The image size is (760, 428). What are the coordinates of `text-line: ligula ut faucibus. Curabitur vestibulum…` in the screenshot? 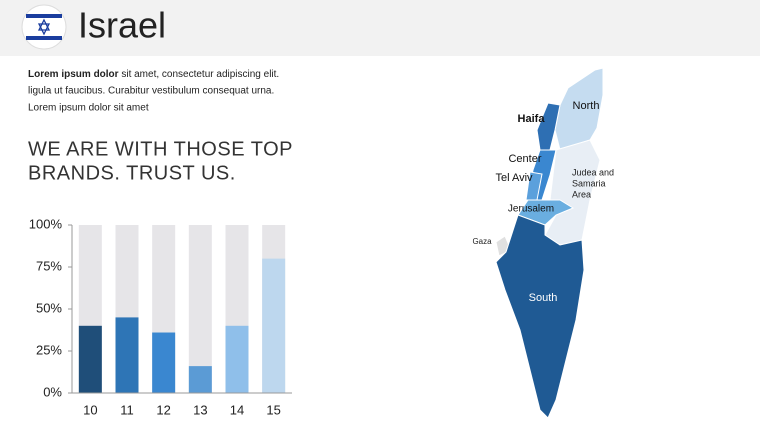 It's located at (151, 91).